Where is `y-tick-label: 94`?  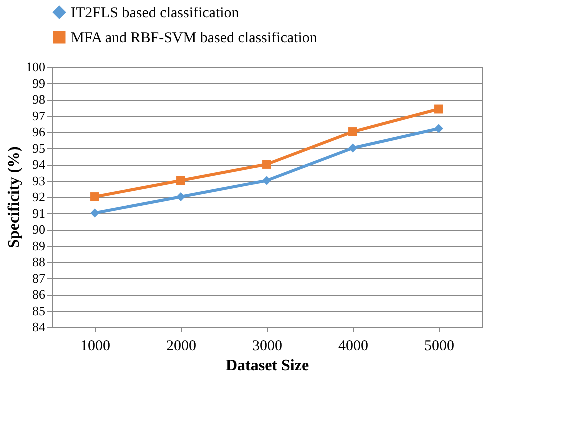
y-tick-label: 94 is located at coordinates (39, 164).